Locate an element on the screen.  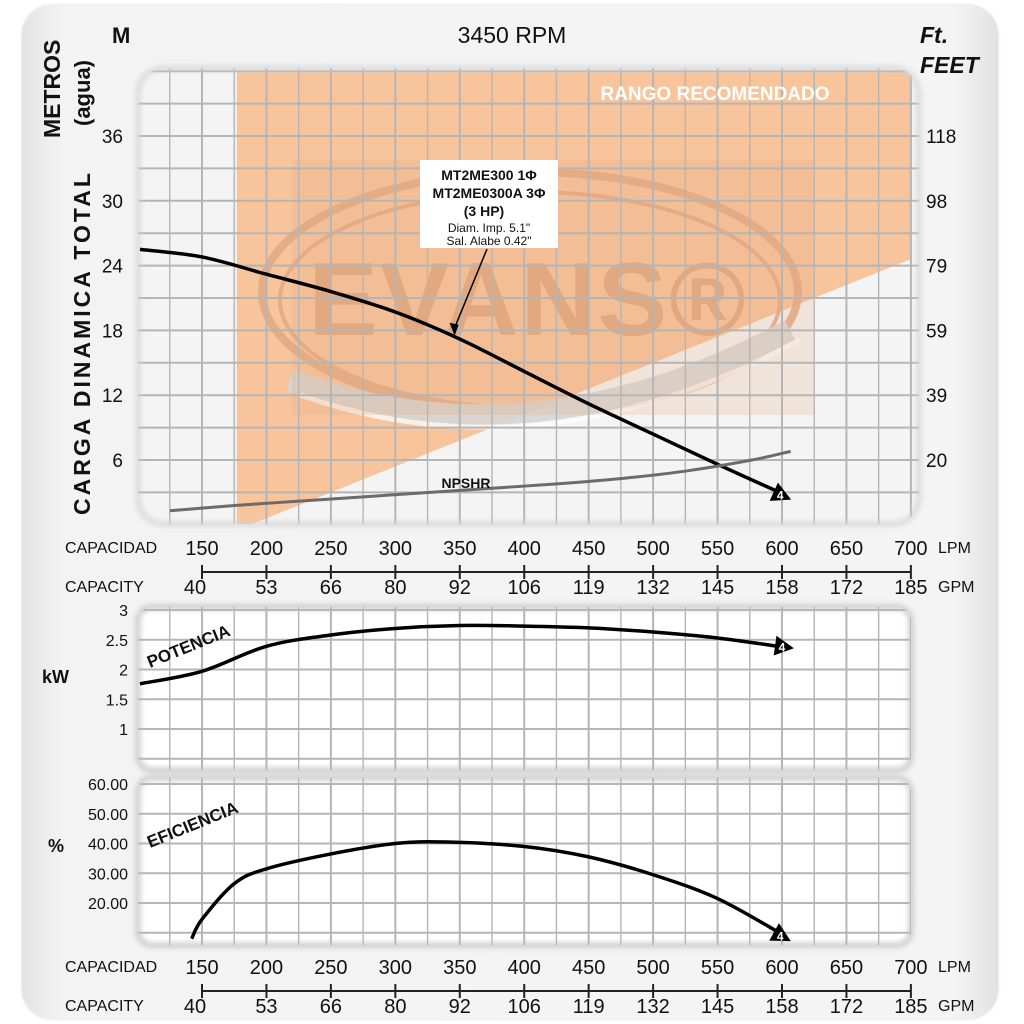
power-unit-label: kW is located at coordinates (55, 677).